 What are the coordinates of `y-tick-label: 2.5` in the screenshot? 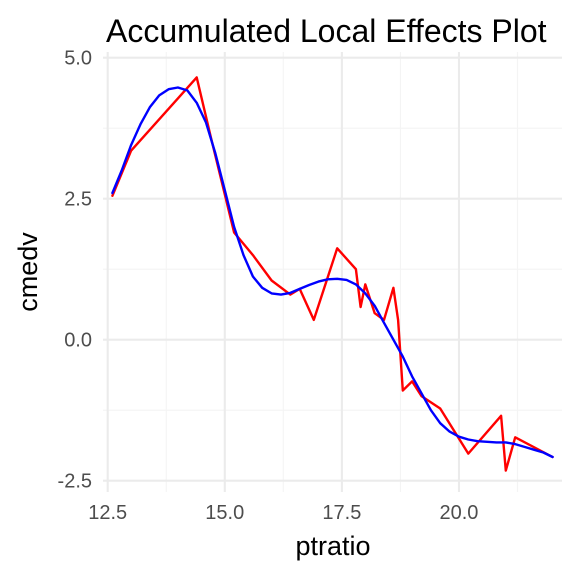 It's located at (78, 200).